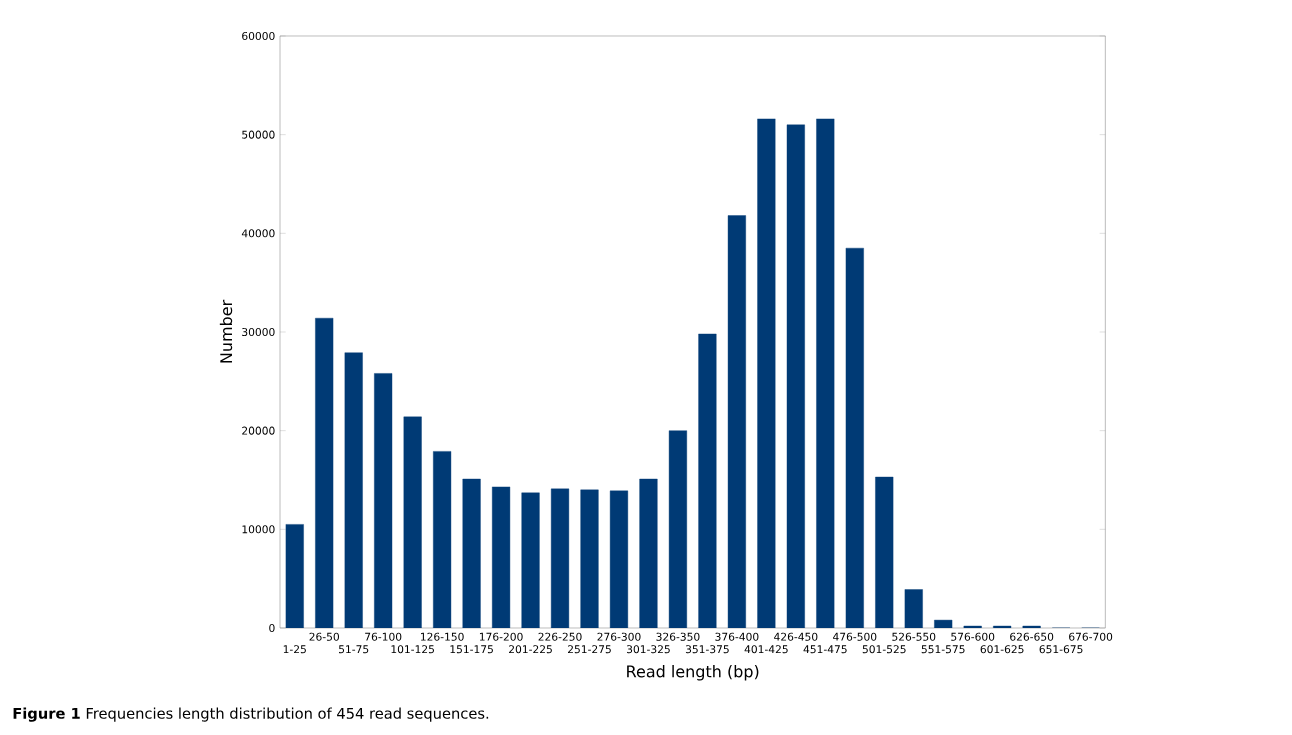  Describe the element at coordinates (226, 331) in the screenshot. I see `y-axis-title: Number` at that location.